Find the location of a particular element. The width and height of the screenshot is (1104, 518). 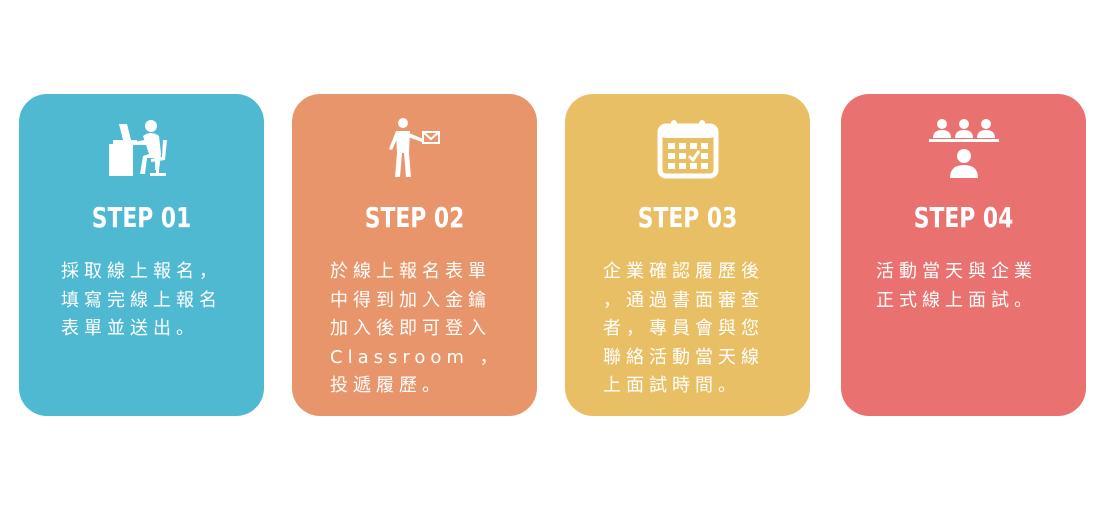

step-description: 採取線上報名， 填寫完線上報名 表單並送出。 is located at coordinates (141, 300).